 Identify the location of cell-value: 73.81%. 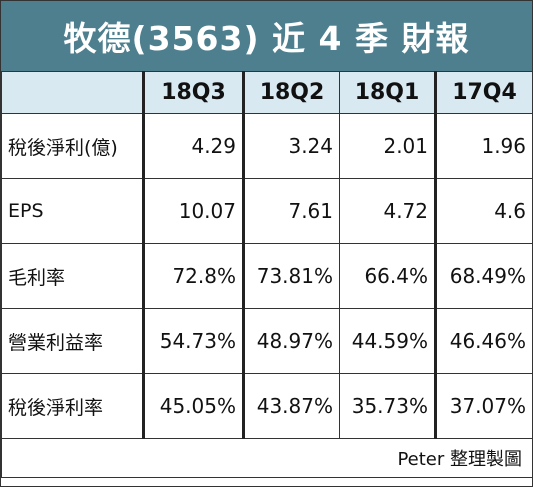
(291, 276).